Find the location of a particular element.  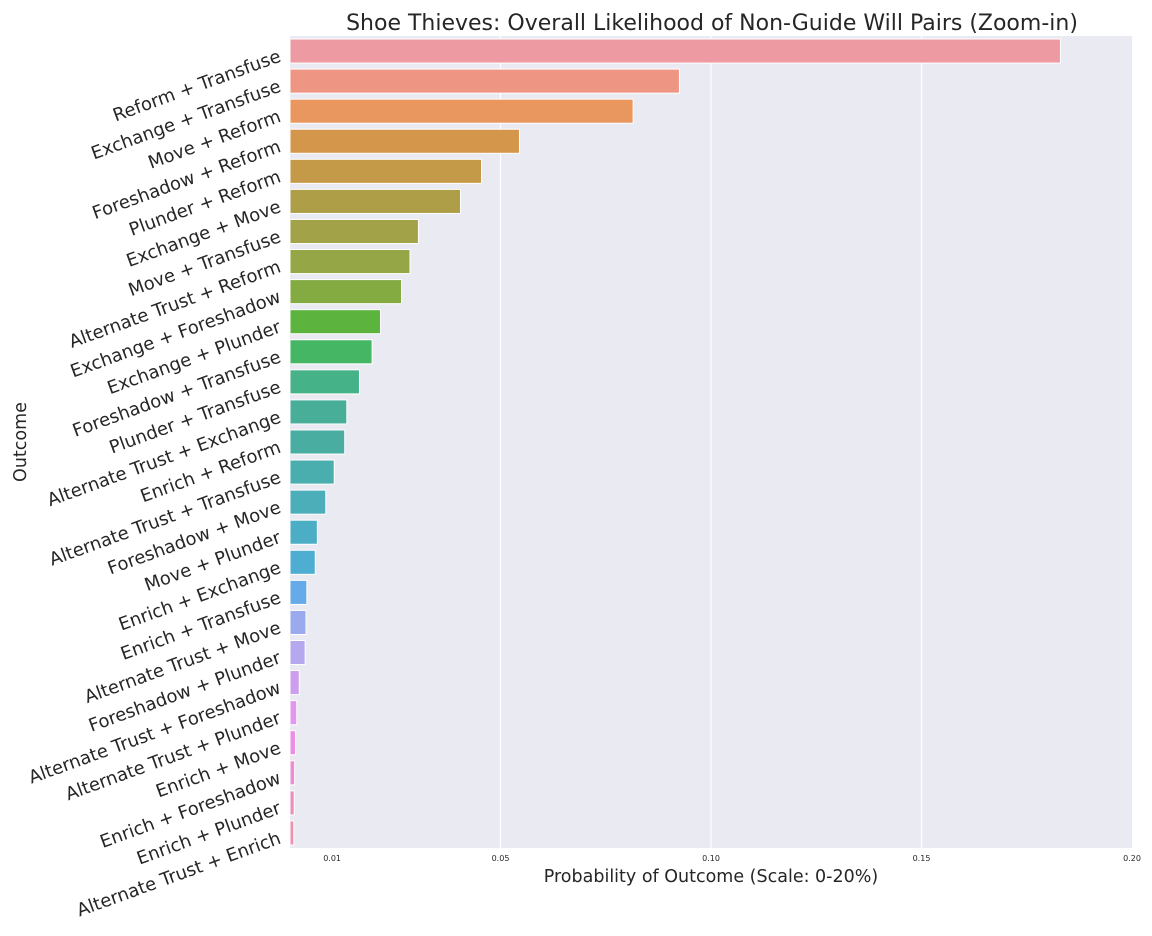

y-axis-label: Outcome is located at coordinates (21, 442).